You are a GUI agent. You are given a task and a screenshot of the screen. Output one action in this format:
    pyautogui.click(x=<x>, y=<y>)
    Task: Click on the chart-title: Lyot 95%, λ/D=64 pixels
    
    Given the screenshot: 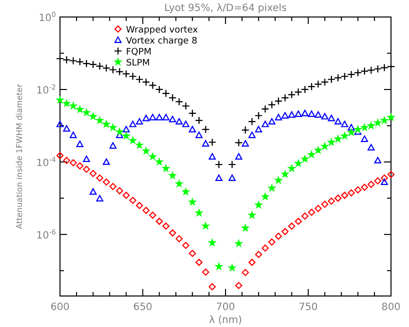 What is the action you would take?
    pyautogui.click(x=225, y=8)
    